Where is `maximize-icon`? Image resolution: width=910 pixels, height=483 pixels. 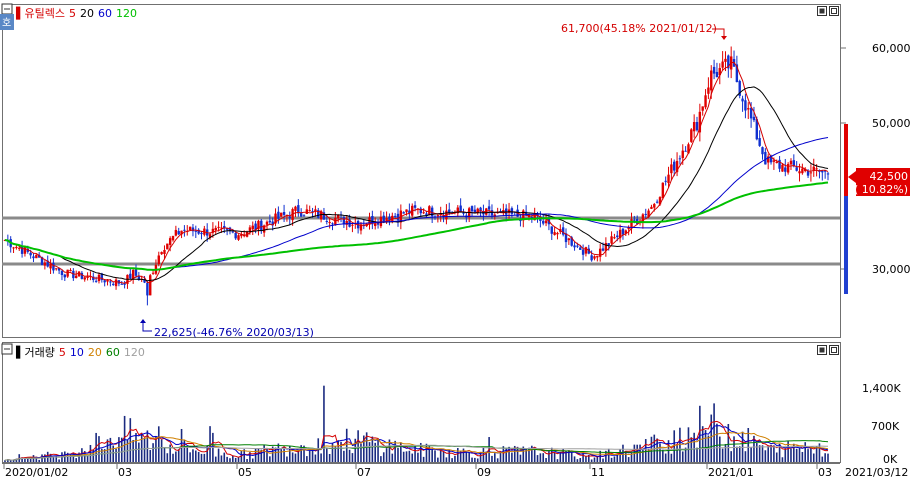
maximize-icon is located at coordinates (834, 11).